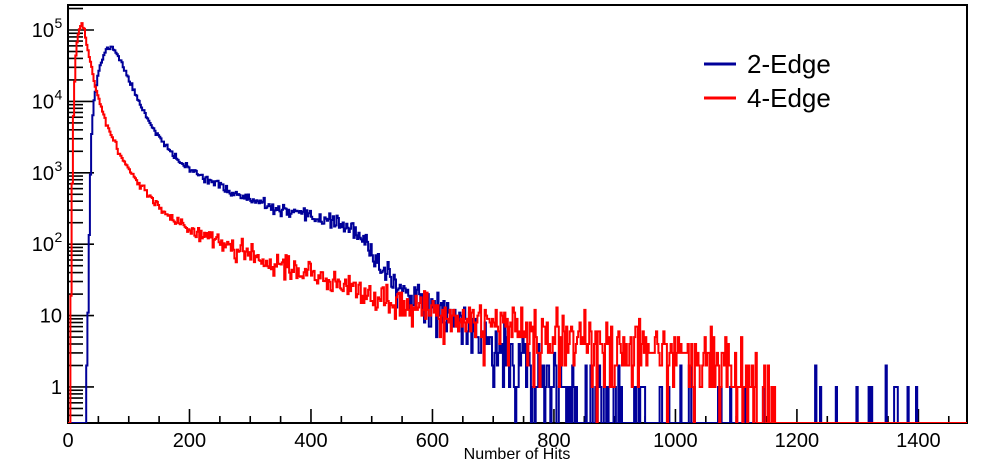 Image resolution: width=996 pixels, height=472 pixels. I want to click on x-tick-label: 400, so click(310, 441).